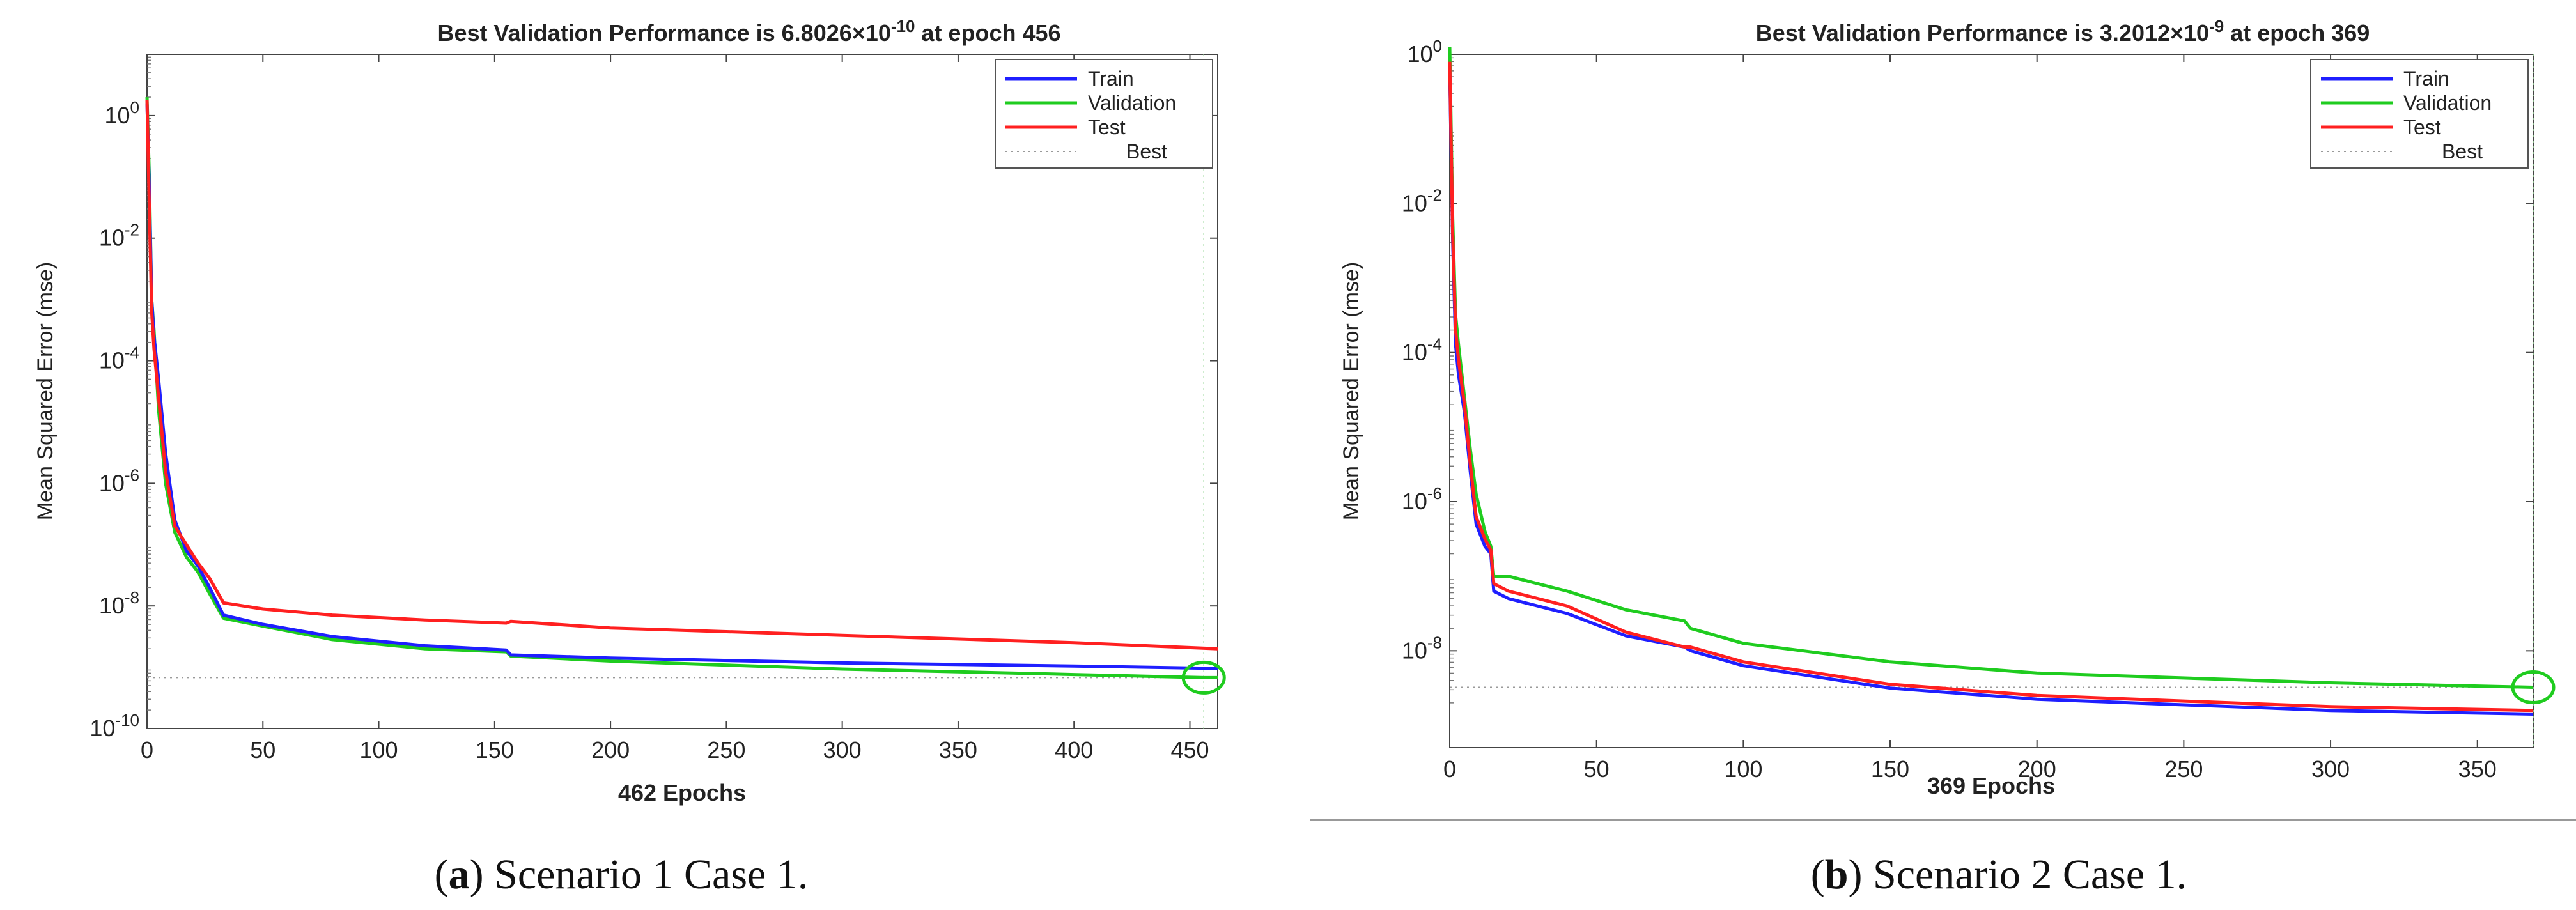 This screenshot has width=2576, height=910. What do you see at coordinates (1422, 200) in the screenshot?
I see `chart-b-ytick-label: 10⁻²` at bounding box center [1422, 200].